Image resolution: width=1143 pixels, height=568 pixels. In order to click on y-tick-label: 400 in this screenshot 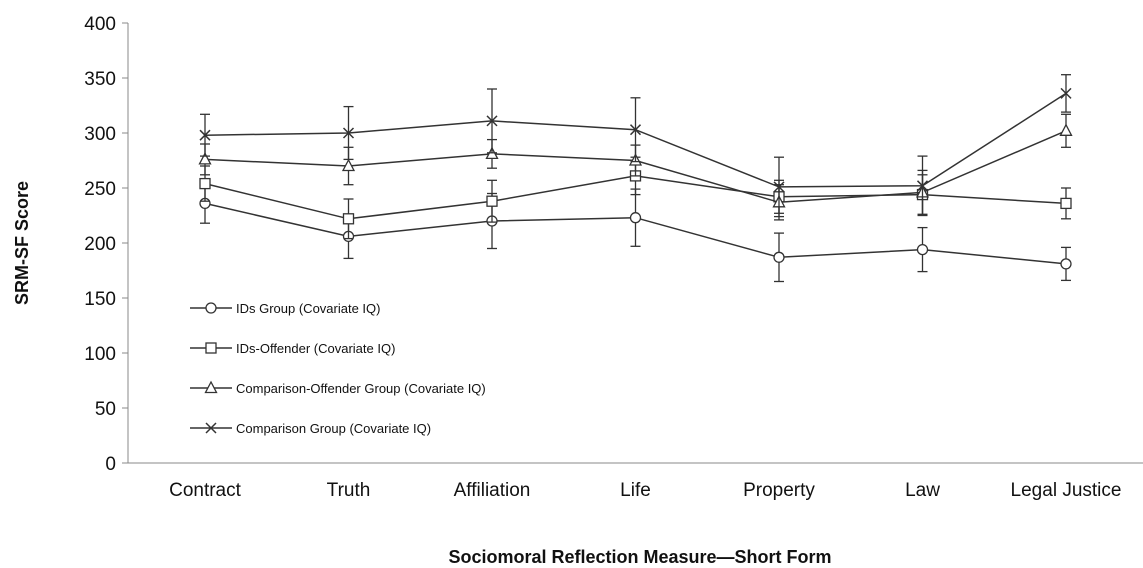, I will do `click(100, 24)`.